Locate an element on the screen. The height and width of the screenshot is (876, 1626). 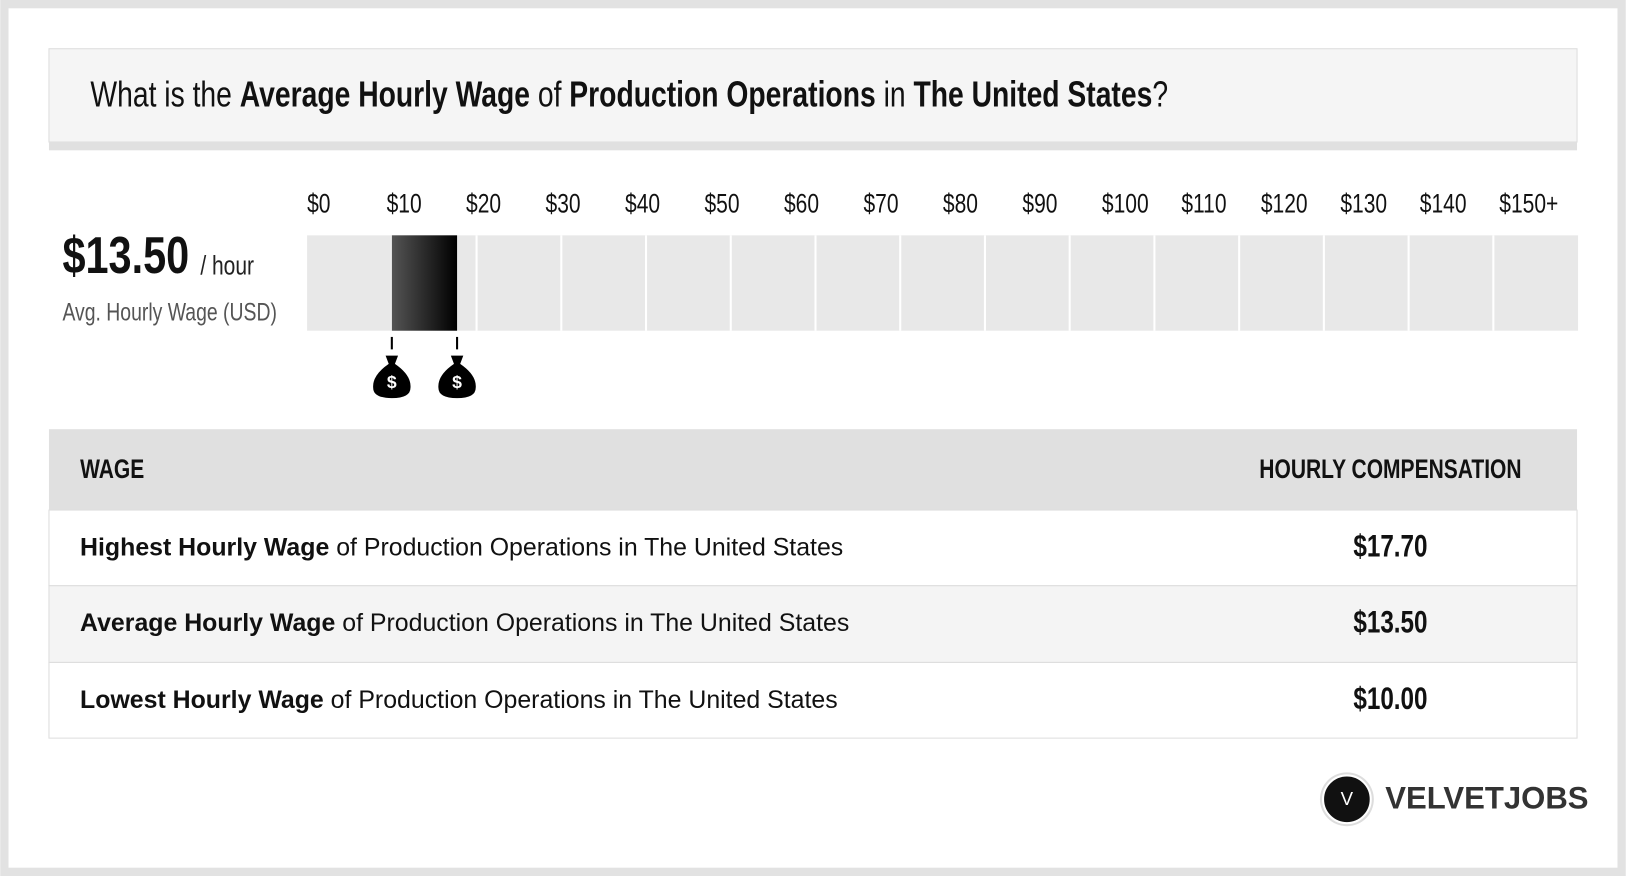
summary-label: Avg. Hourly Wage (USD) is located at coordinates (169, 312).